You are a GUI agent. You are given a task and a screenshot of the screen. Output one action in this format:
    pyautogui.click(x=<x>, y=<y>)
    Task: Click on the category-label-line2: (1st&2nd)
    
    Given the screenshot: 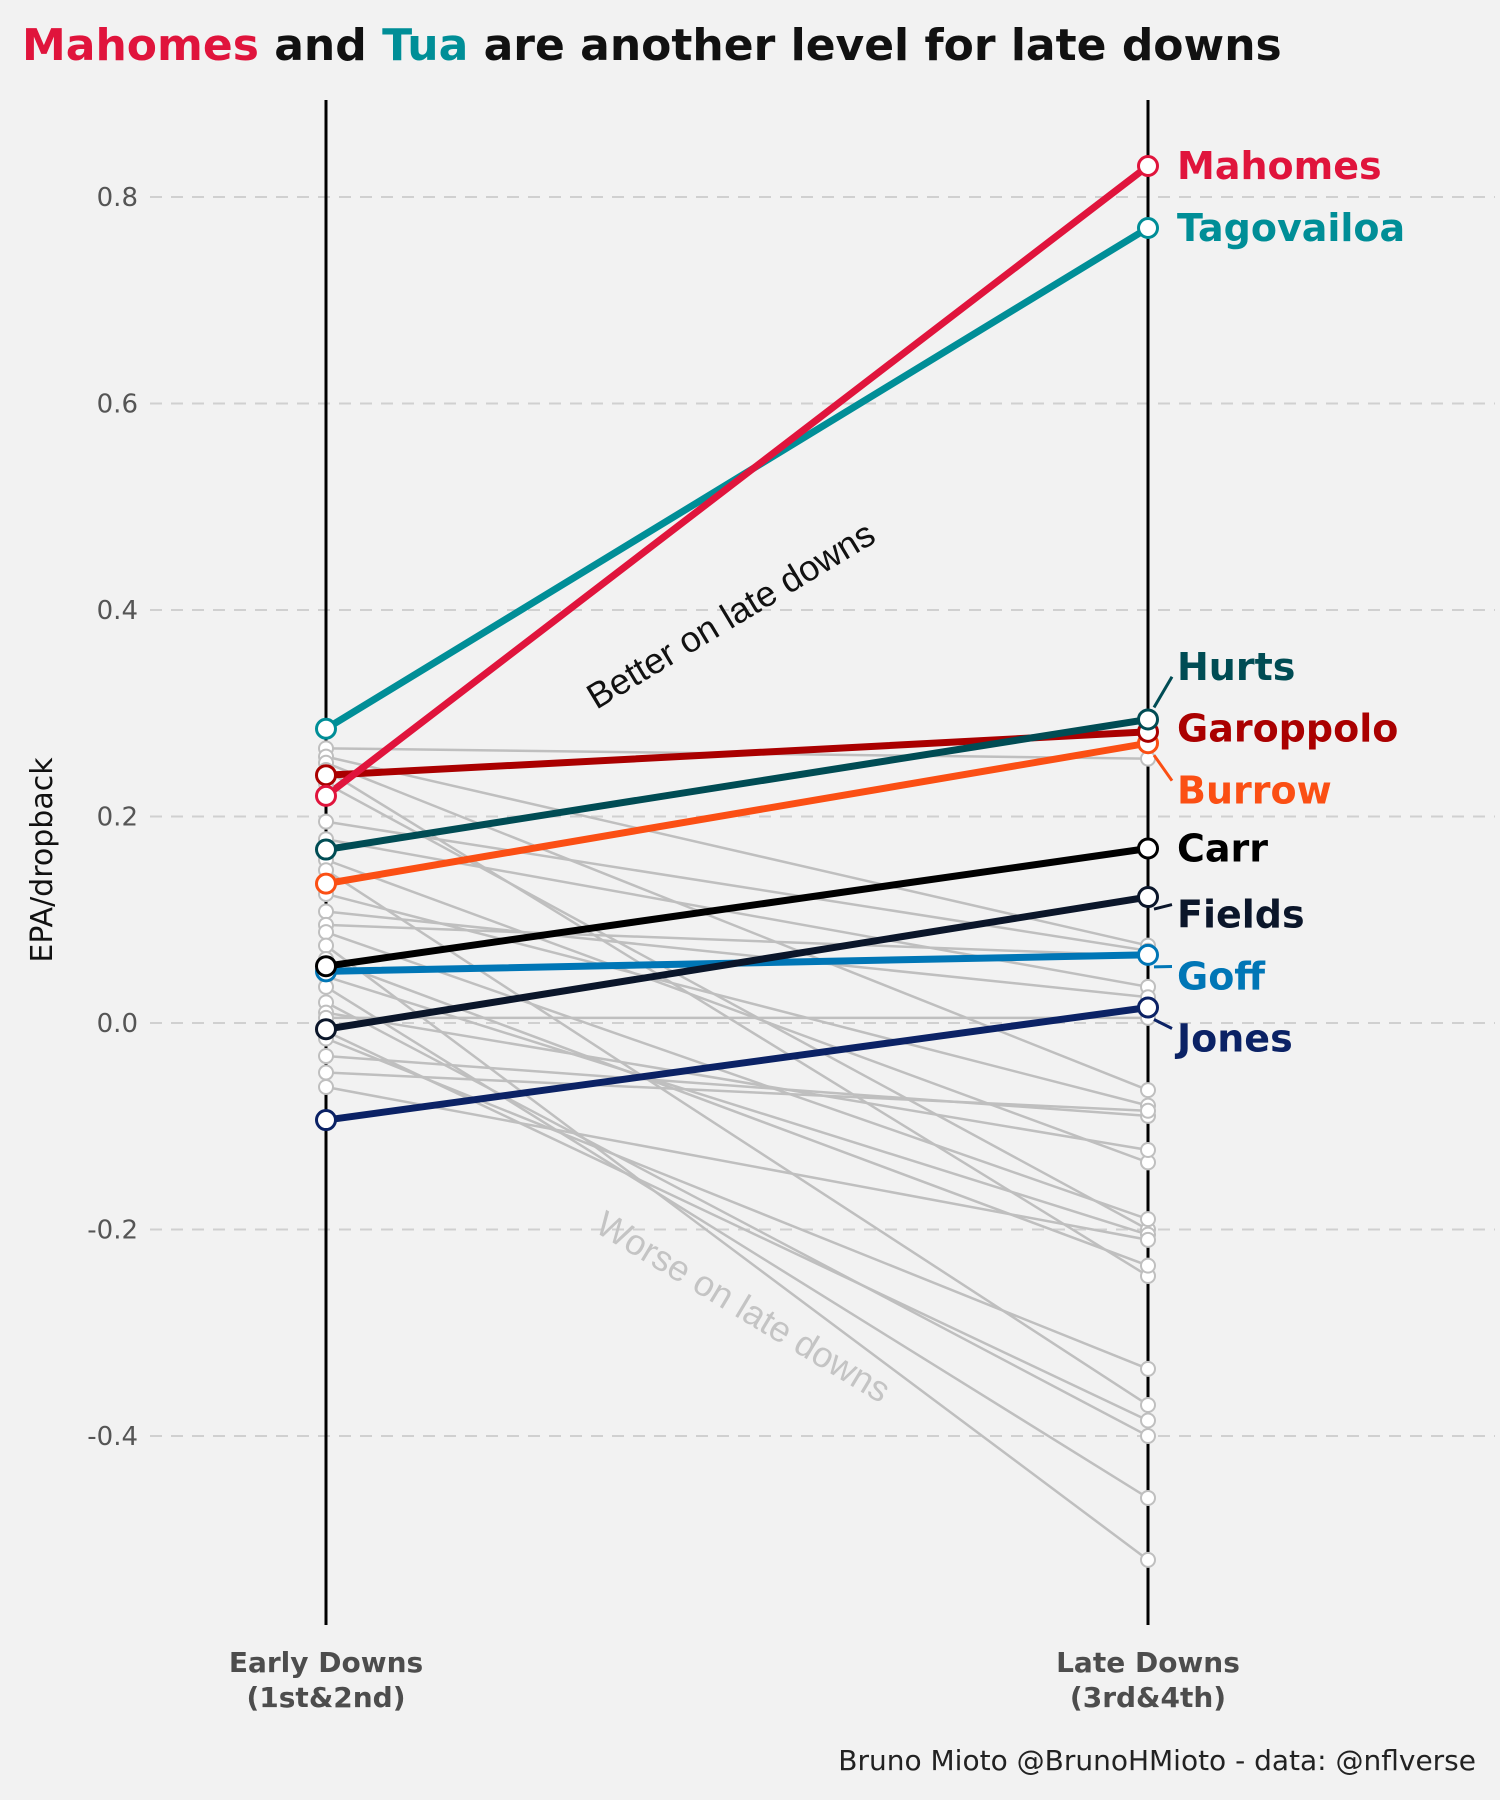 What is the action you would take?
    pyautogui.click(x=325, y=1697)
    